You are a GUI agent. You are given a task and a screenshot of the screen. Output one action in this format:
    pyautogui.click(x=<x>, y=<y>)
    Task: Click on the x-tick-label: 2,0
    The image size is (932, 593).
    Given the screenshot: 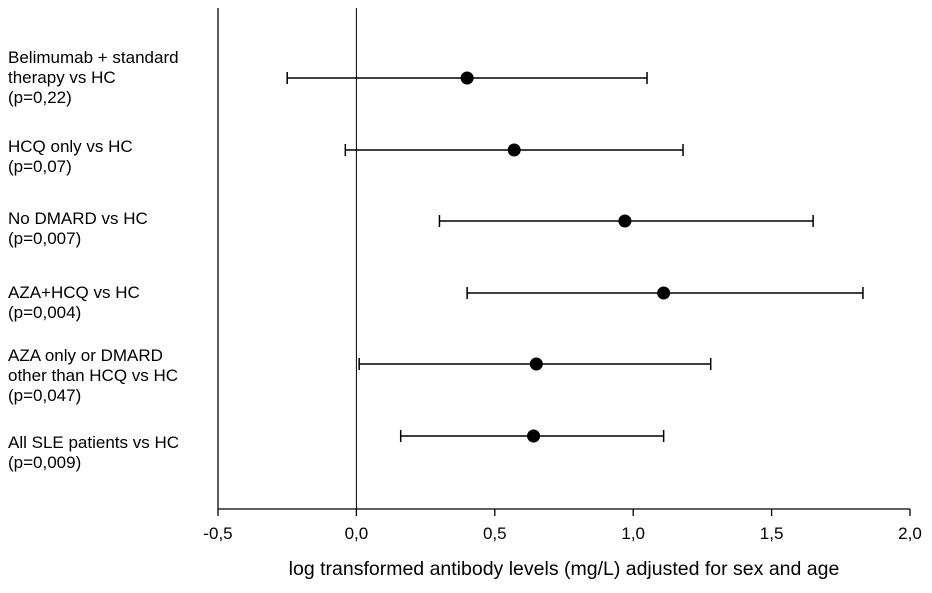 What is the action you would take?
    pyautogui.click(x=910, y=533)
    